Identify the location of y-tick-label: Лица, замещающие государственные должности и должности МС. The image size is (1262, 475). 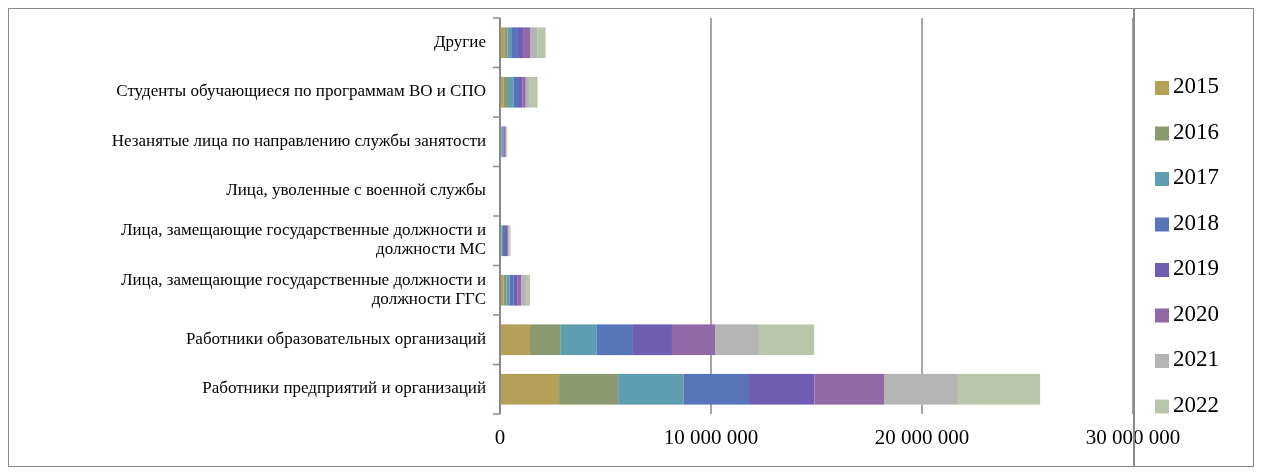
(303, 239).